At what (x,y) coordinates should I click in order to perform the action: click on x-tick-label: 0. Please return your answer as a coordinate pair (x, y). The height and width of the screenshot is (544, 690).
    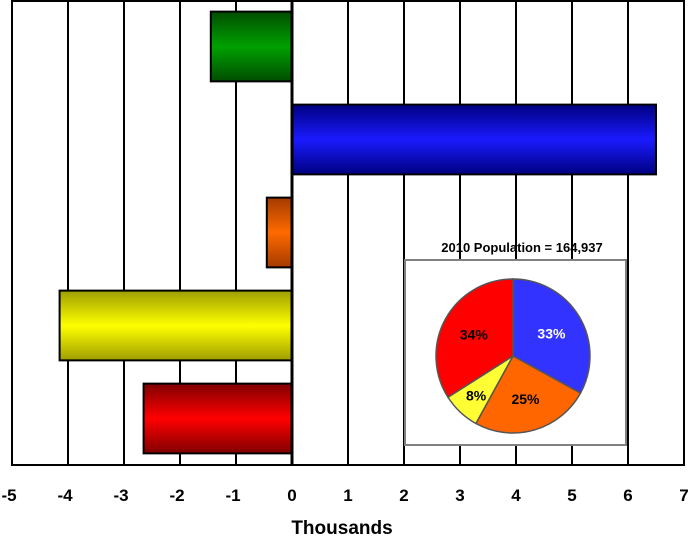
    Looking at the image, I should click on (291, 495).